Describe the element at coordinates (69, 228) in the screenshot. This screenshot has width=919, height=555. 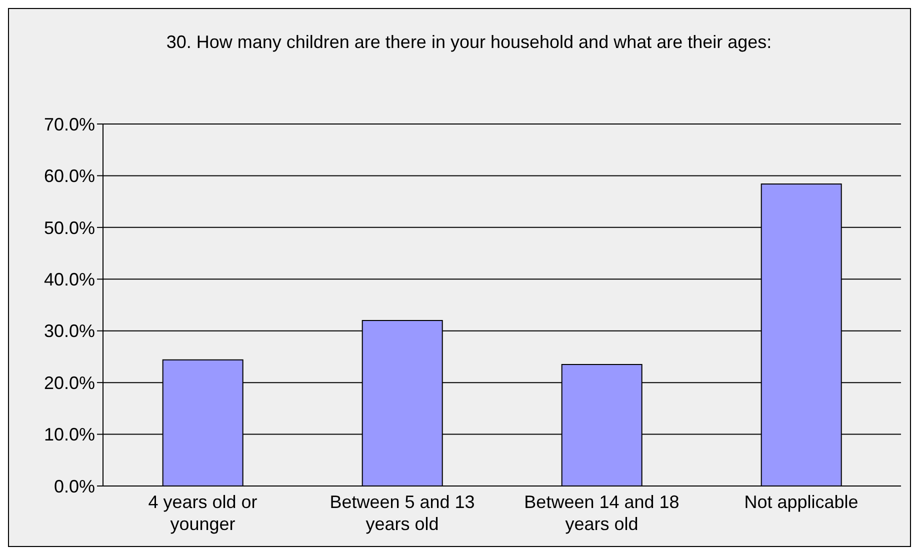
I see `y-tick-label: 50.0%` at that location.